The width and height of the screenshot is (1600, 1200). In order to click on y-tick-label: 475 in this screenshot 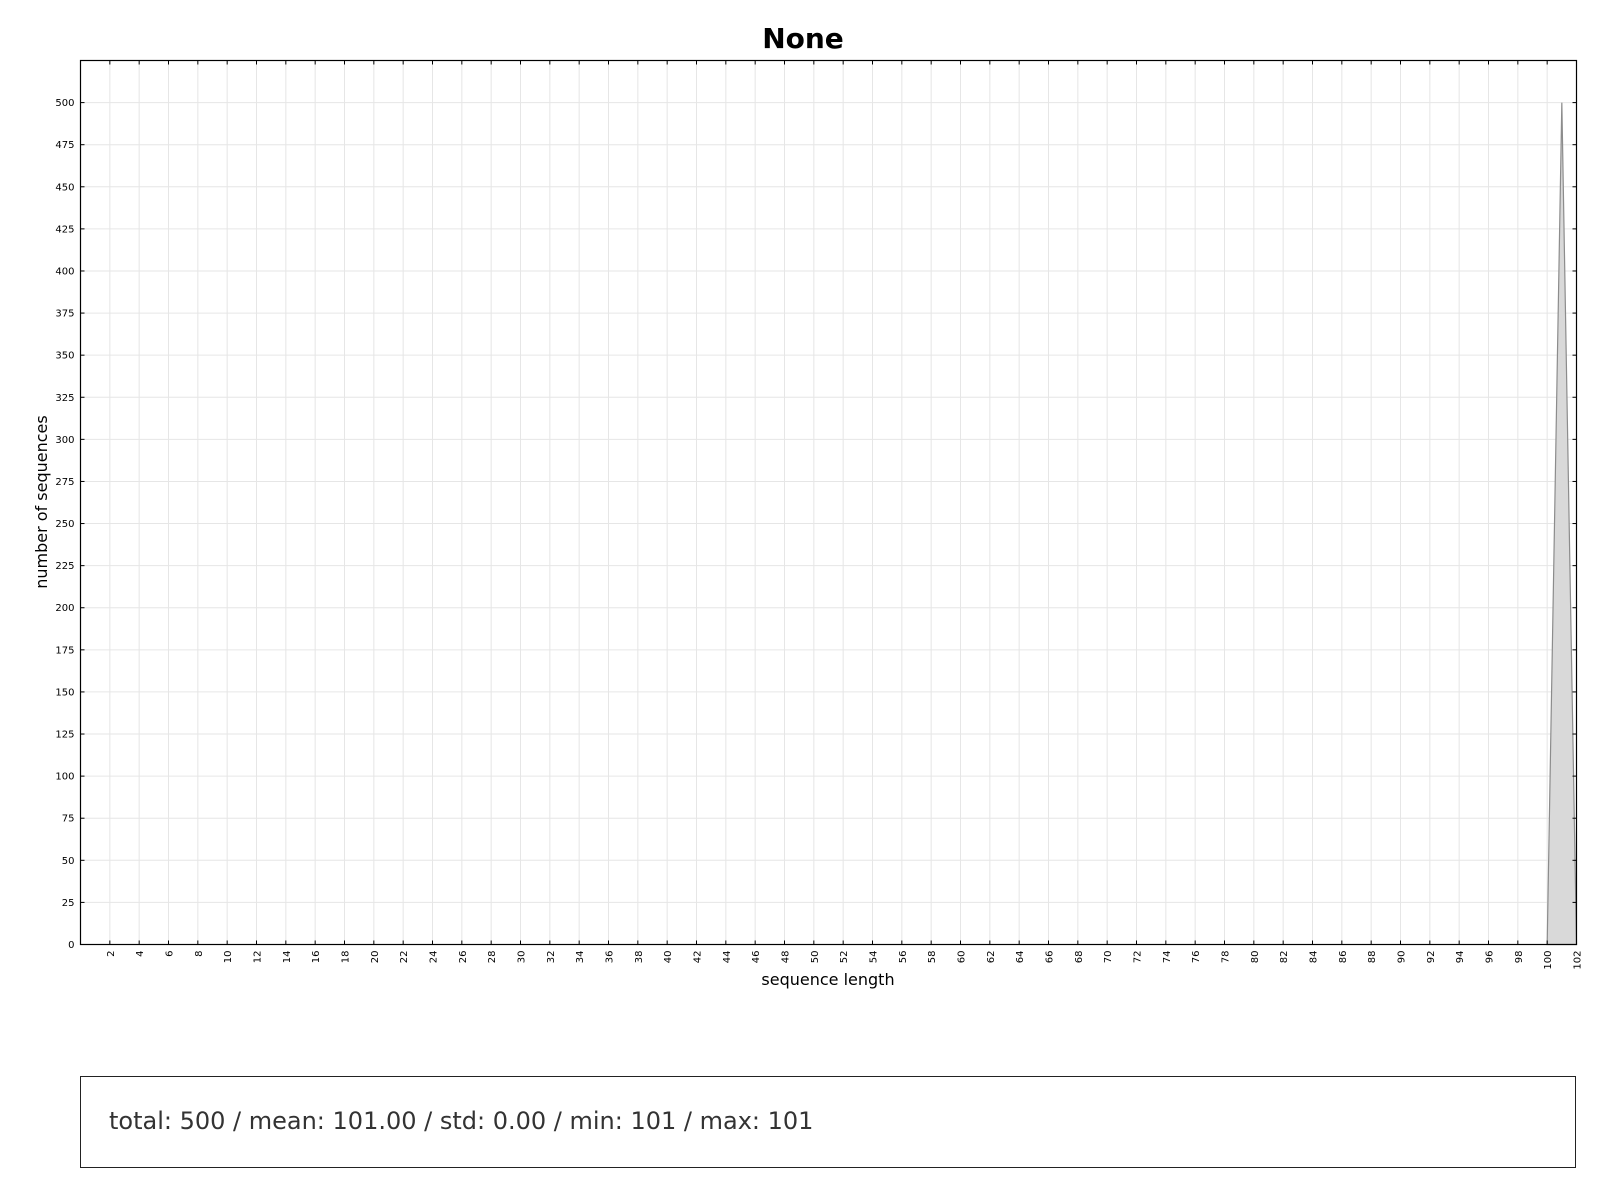, I will do `click(64, 145)`.